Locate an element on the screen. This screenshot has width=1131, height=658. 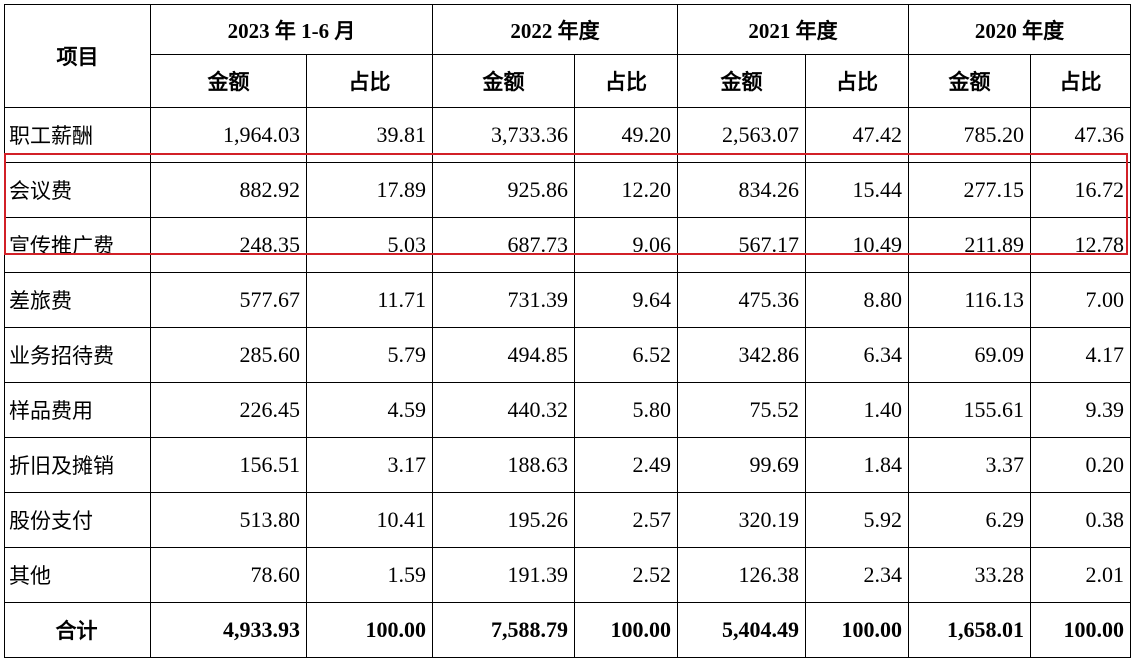
cell-value: 9.39 is located at coordinates (1080, 410).